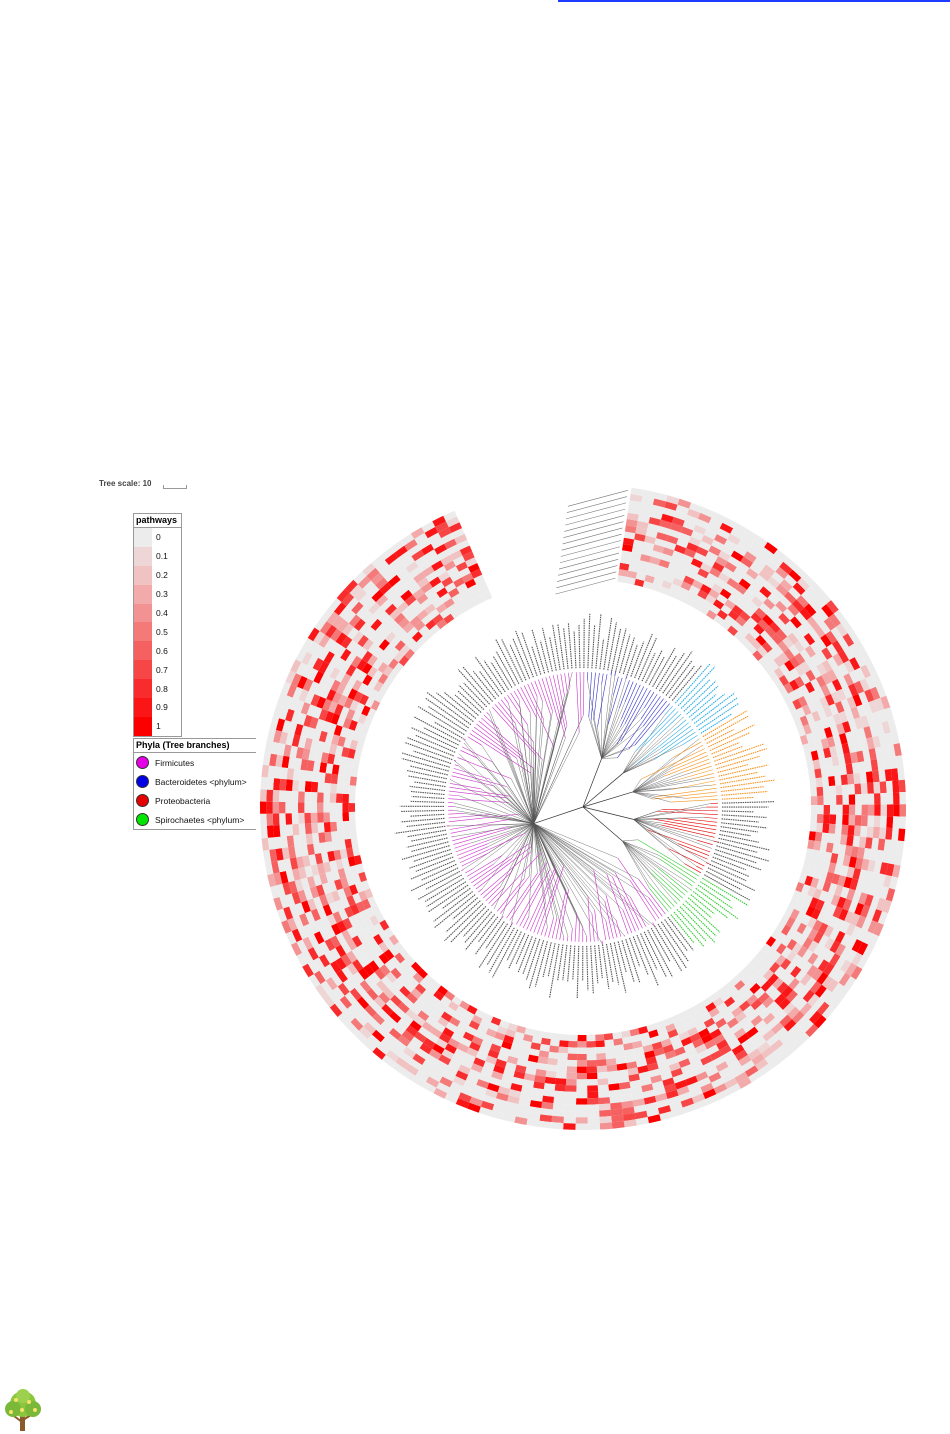 The height and width of the screenshot is (1434, 950). What do you see at coordinates (754, 1) in the screenshot?
I see `top-link-underline` at bounding box center [754, 1].